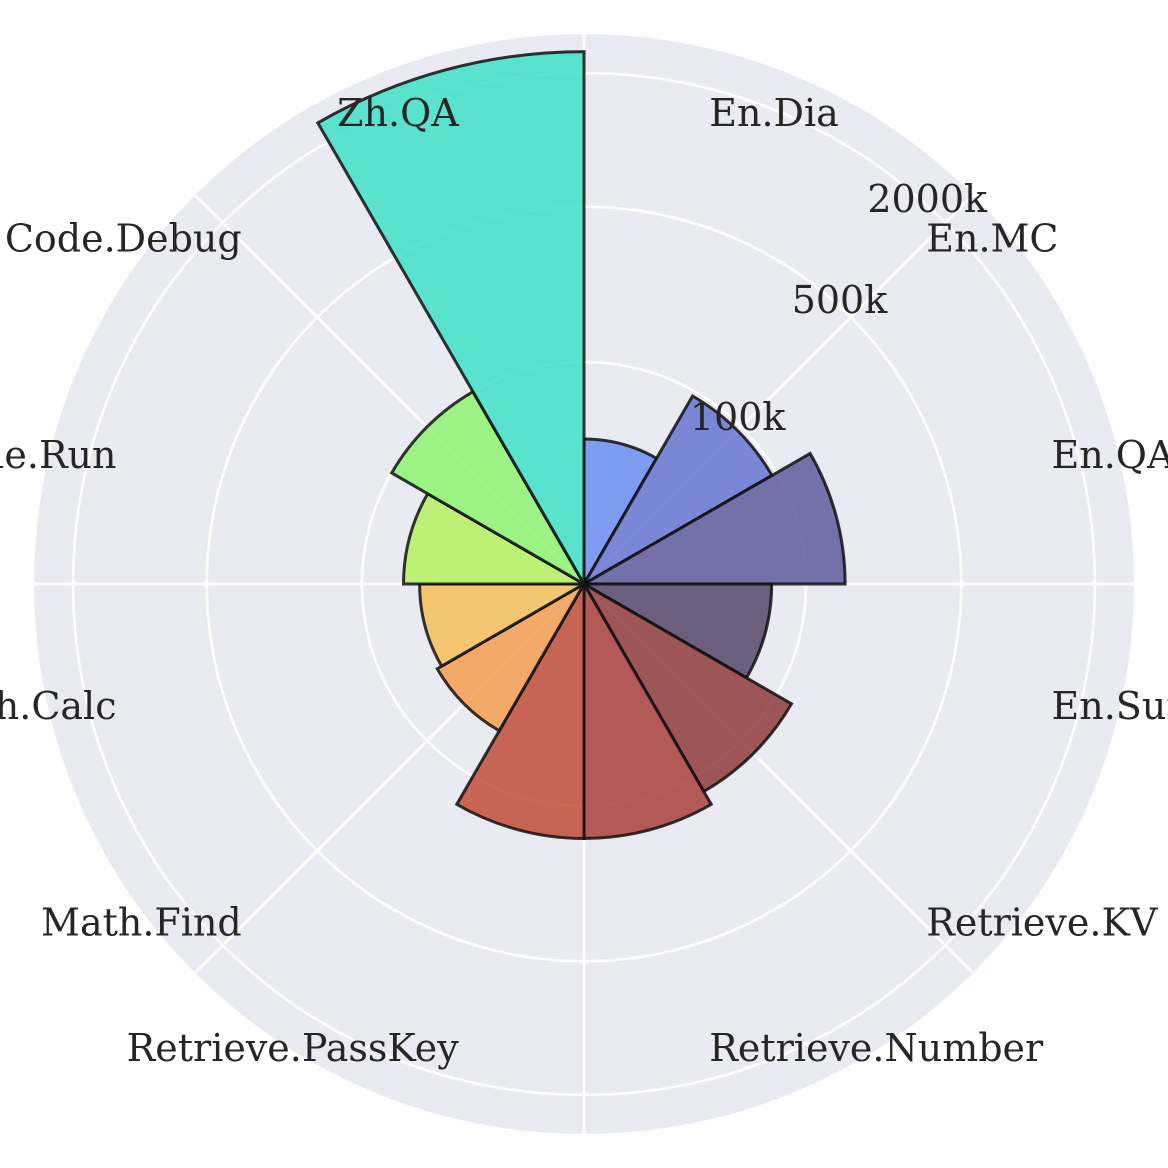 This screenshot has width=1168, height=1168. I want to click on bar-en-mc, so click(677, 491).